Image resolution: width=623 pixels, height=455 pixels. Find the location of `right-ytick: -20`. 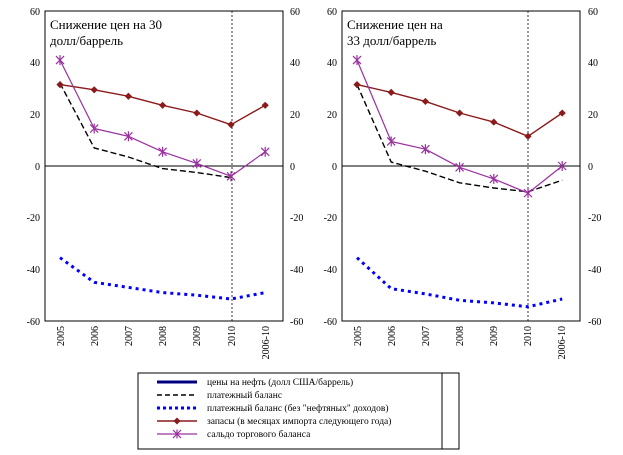

right-ytick: -20 is located at coordinates (330, 218).